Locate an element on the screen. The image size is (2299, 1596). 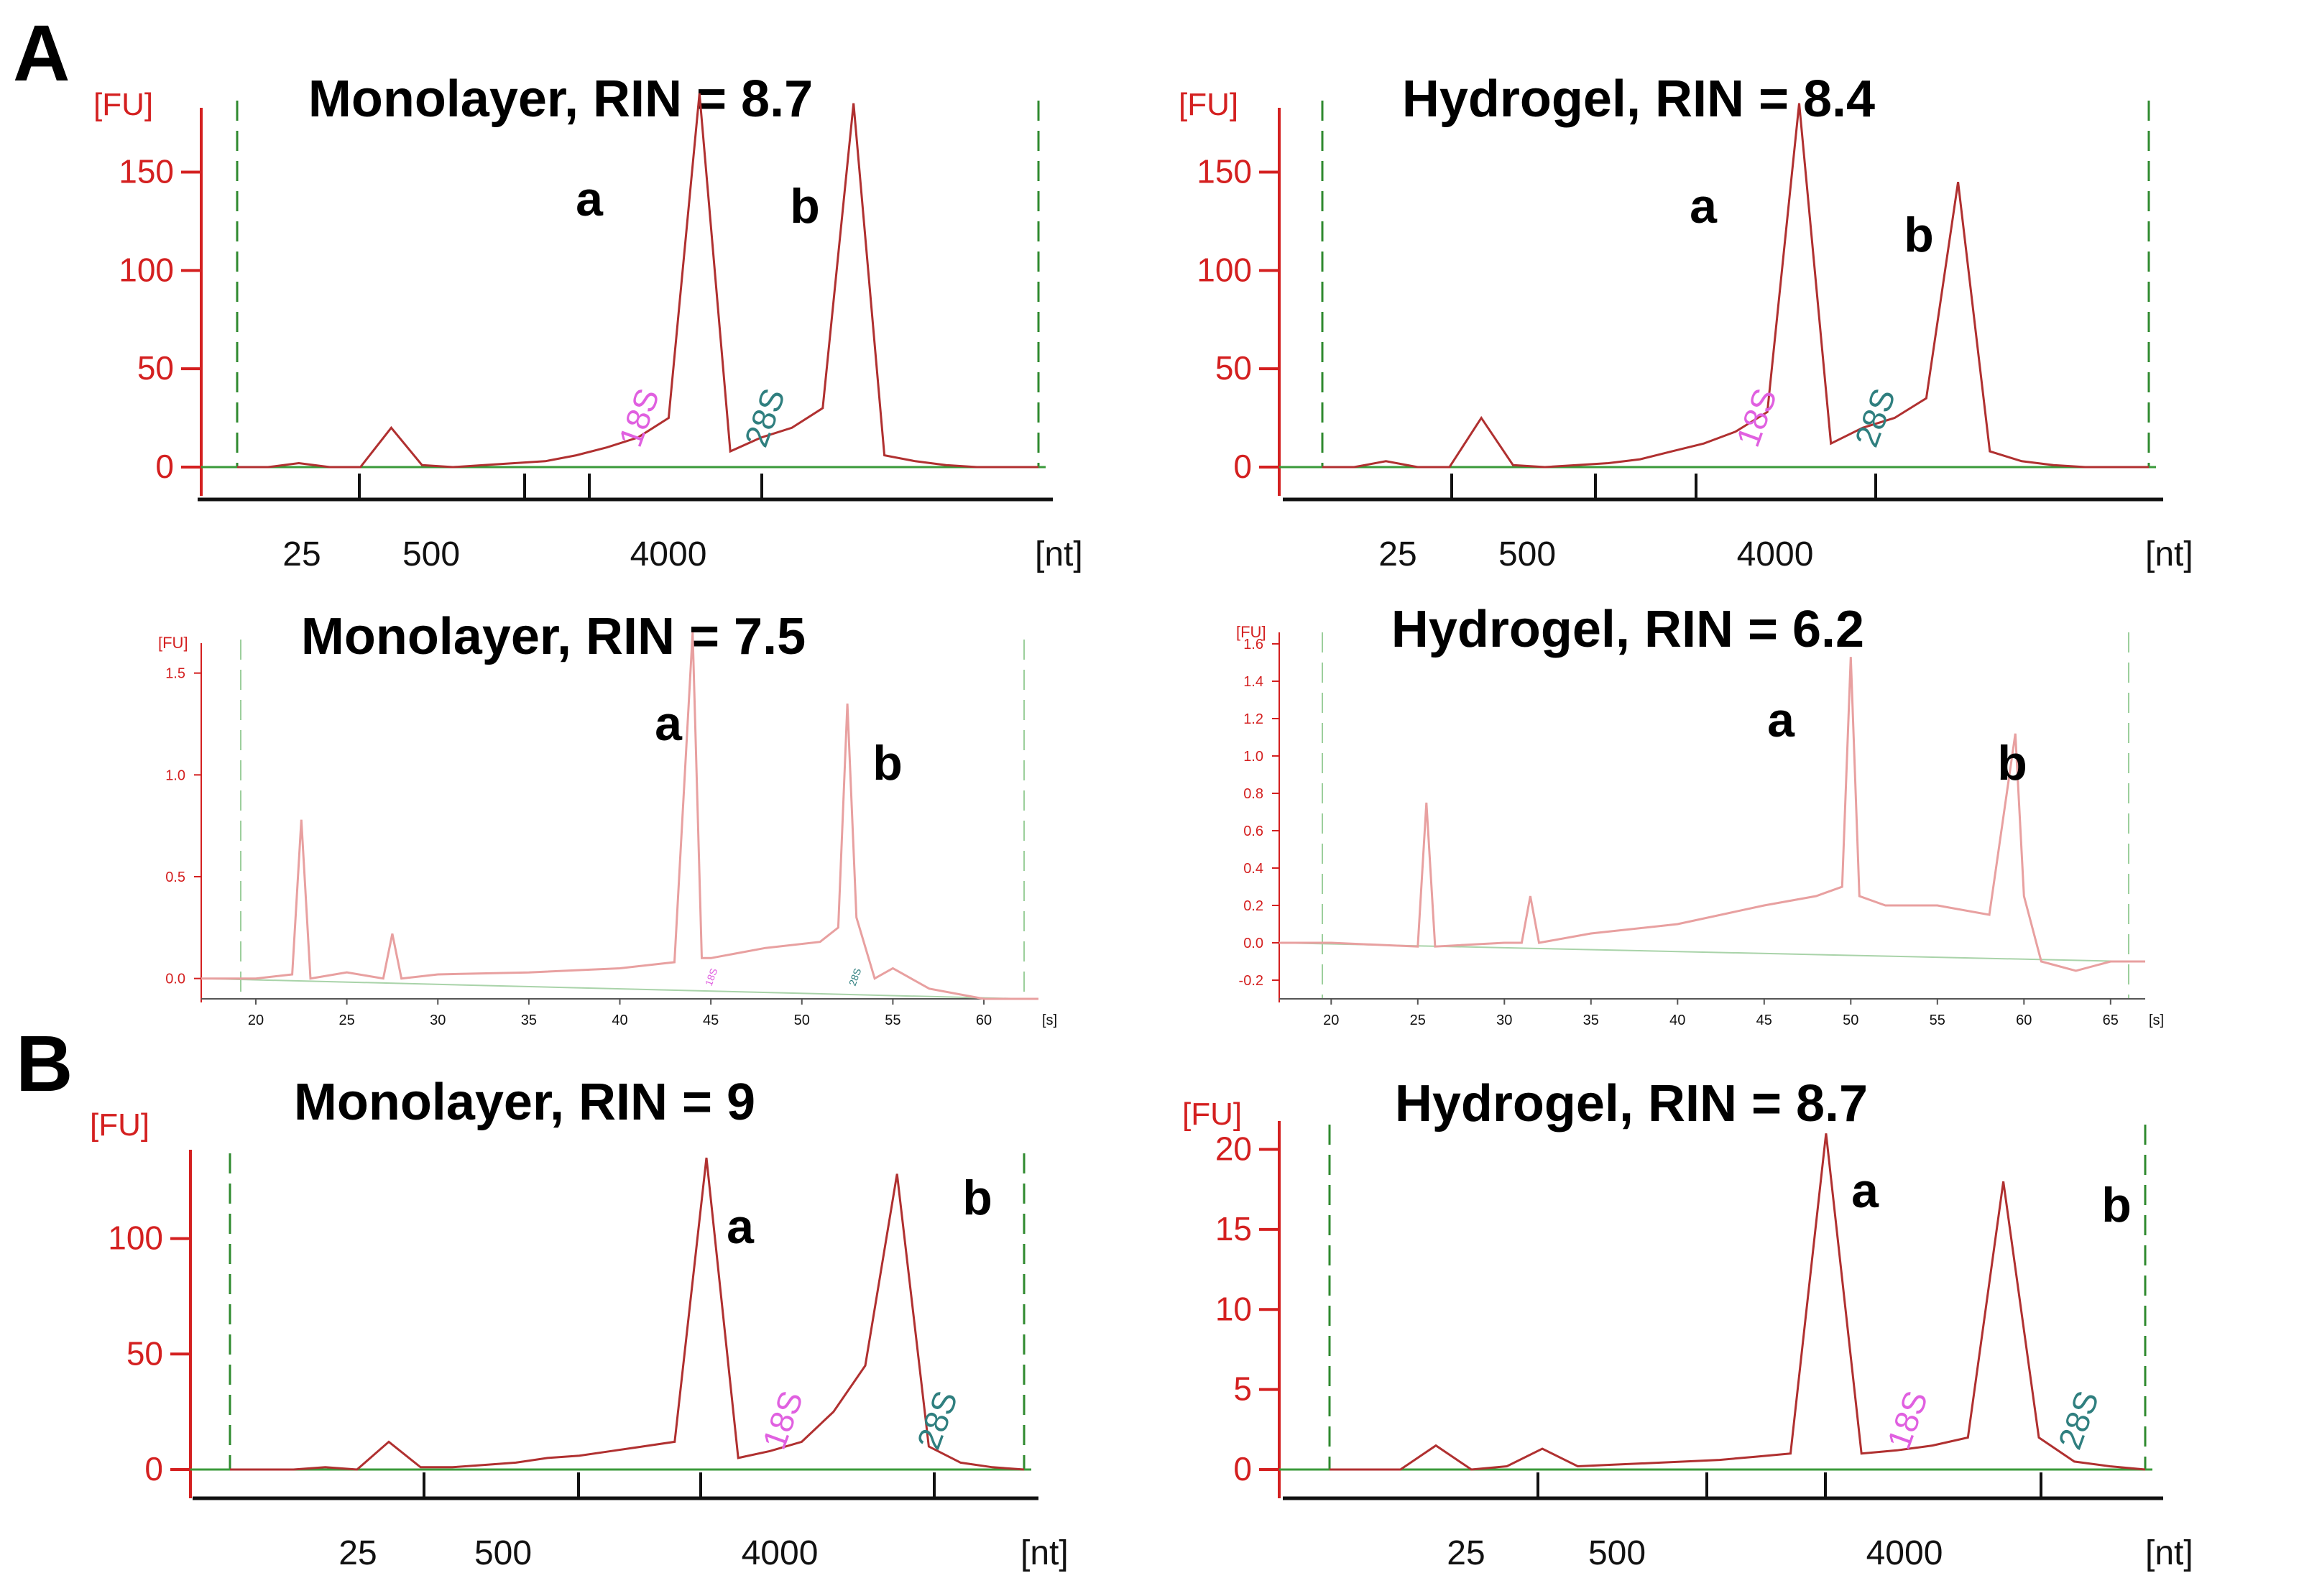
y-tick-label: 15 is located at coordinates (1233, 1228).